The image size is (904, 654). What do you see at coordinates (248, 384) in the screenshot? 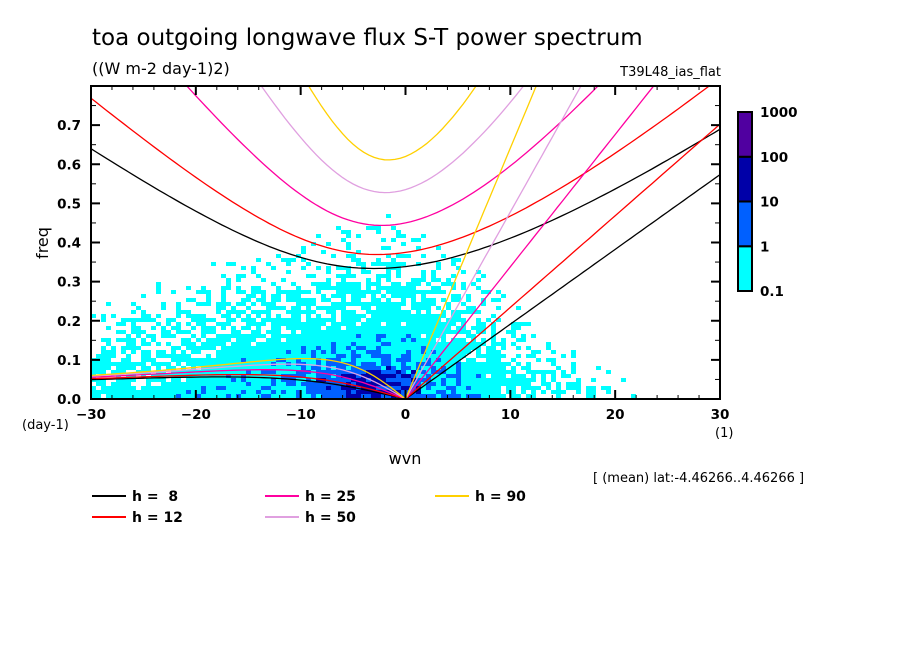
I see `rossby-curve-h25` at bounding box center [248, 384].